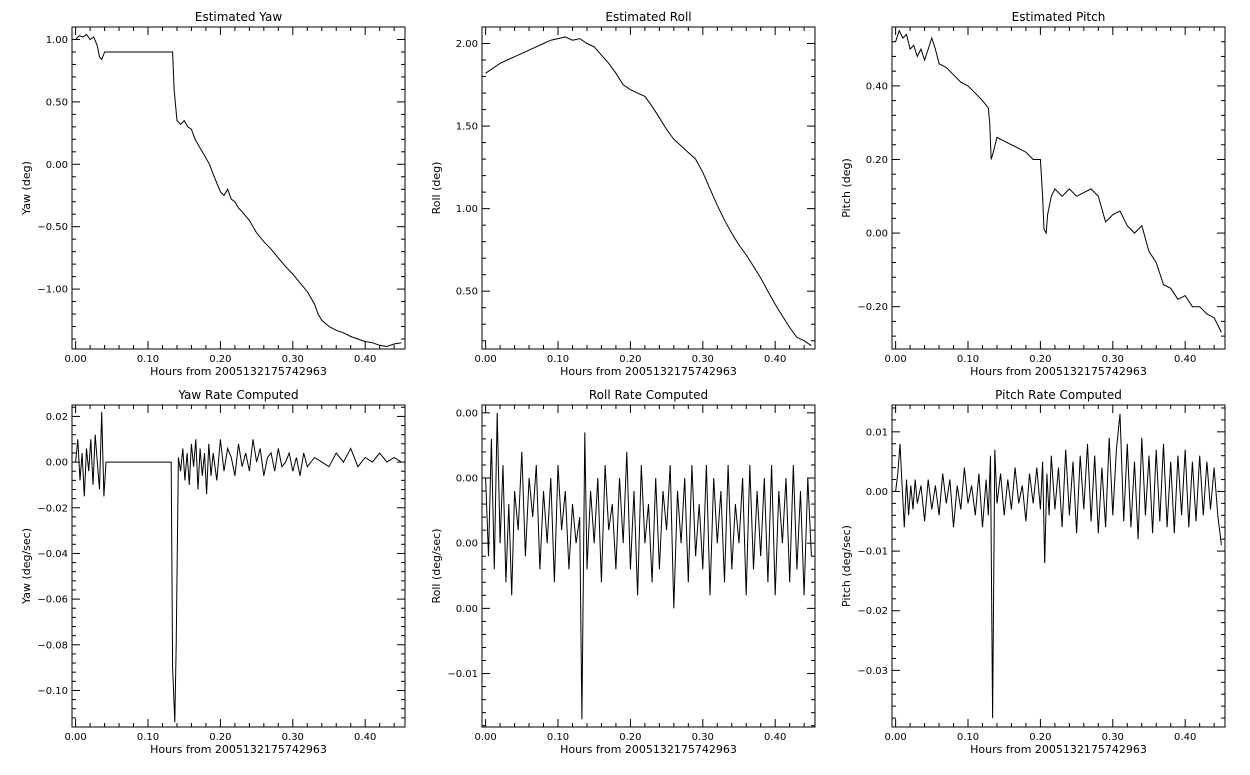  I want to click on series-line-yaw-rate, so click(238, 567).